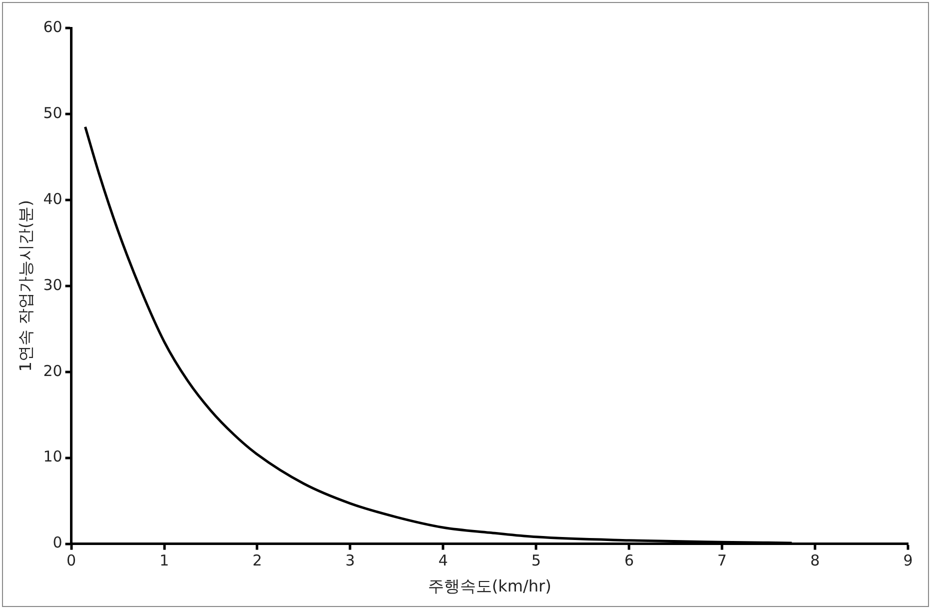  I want to click on x-tick-label: 2, so click(257, 561).